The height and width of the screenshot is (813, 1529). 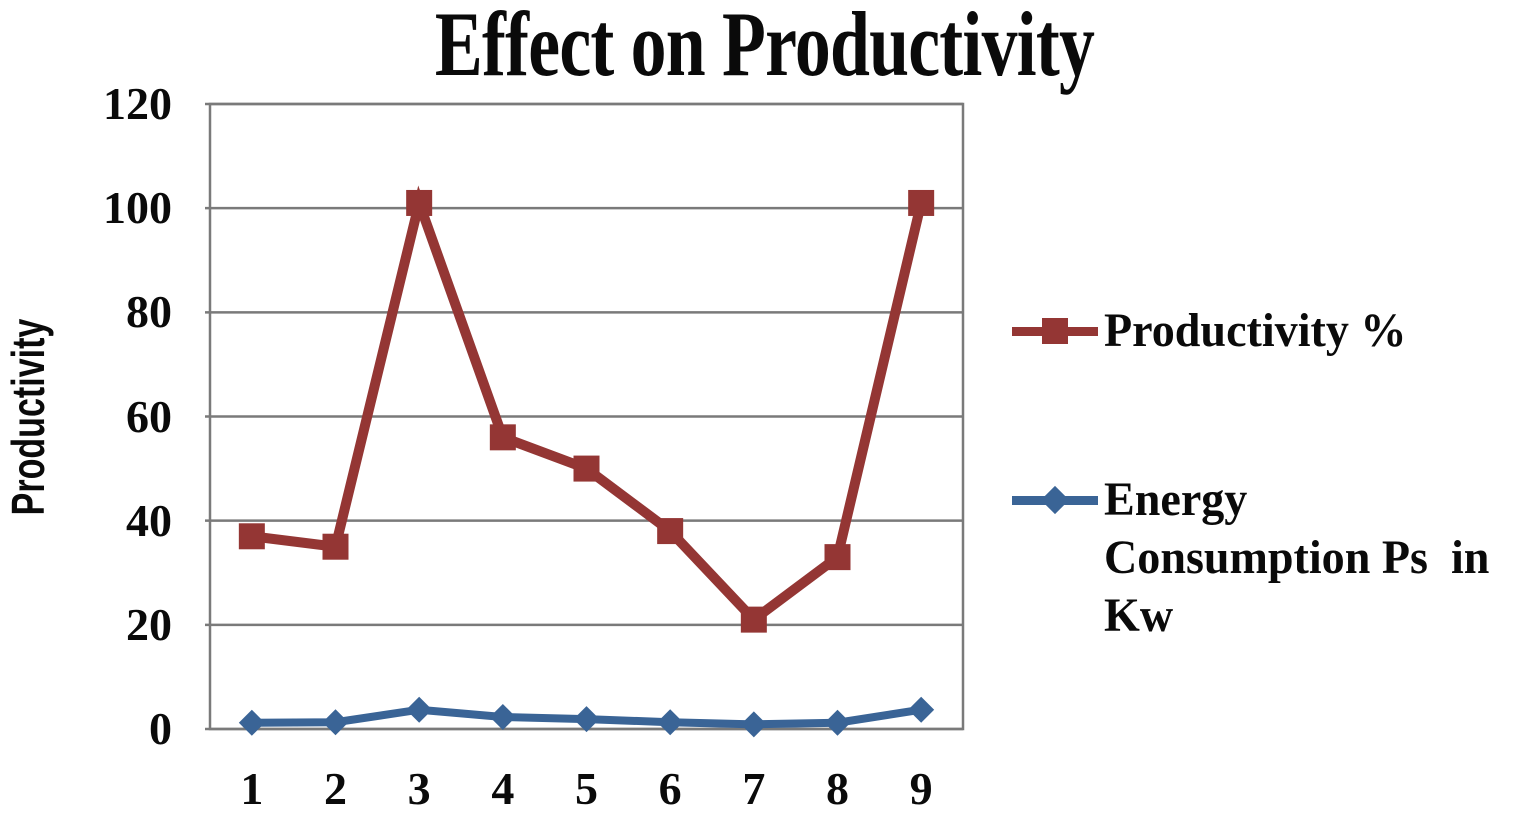 What do you see at coordinates (837, 788) in the screenshot?
I see `x-category-label: 8` at bounding box center [837, 788].